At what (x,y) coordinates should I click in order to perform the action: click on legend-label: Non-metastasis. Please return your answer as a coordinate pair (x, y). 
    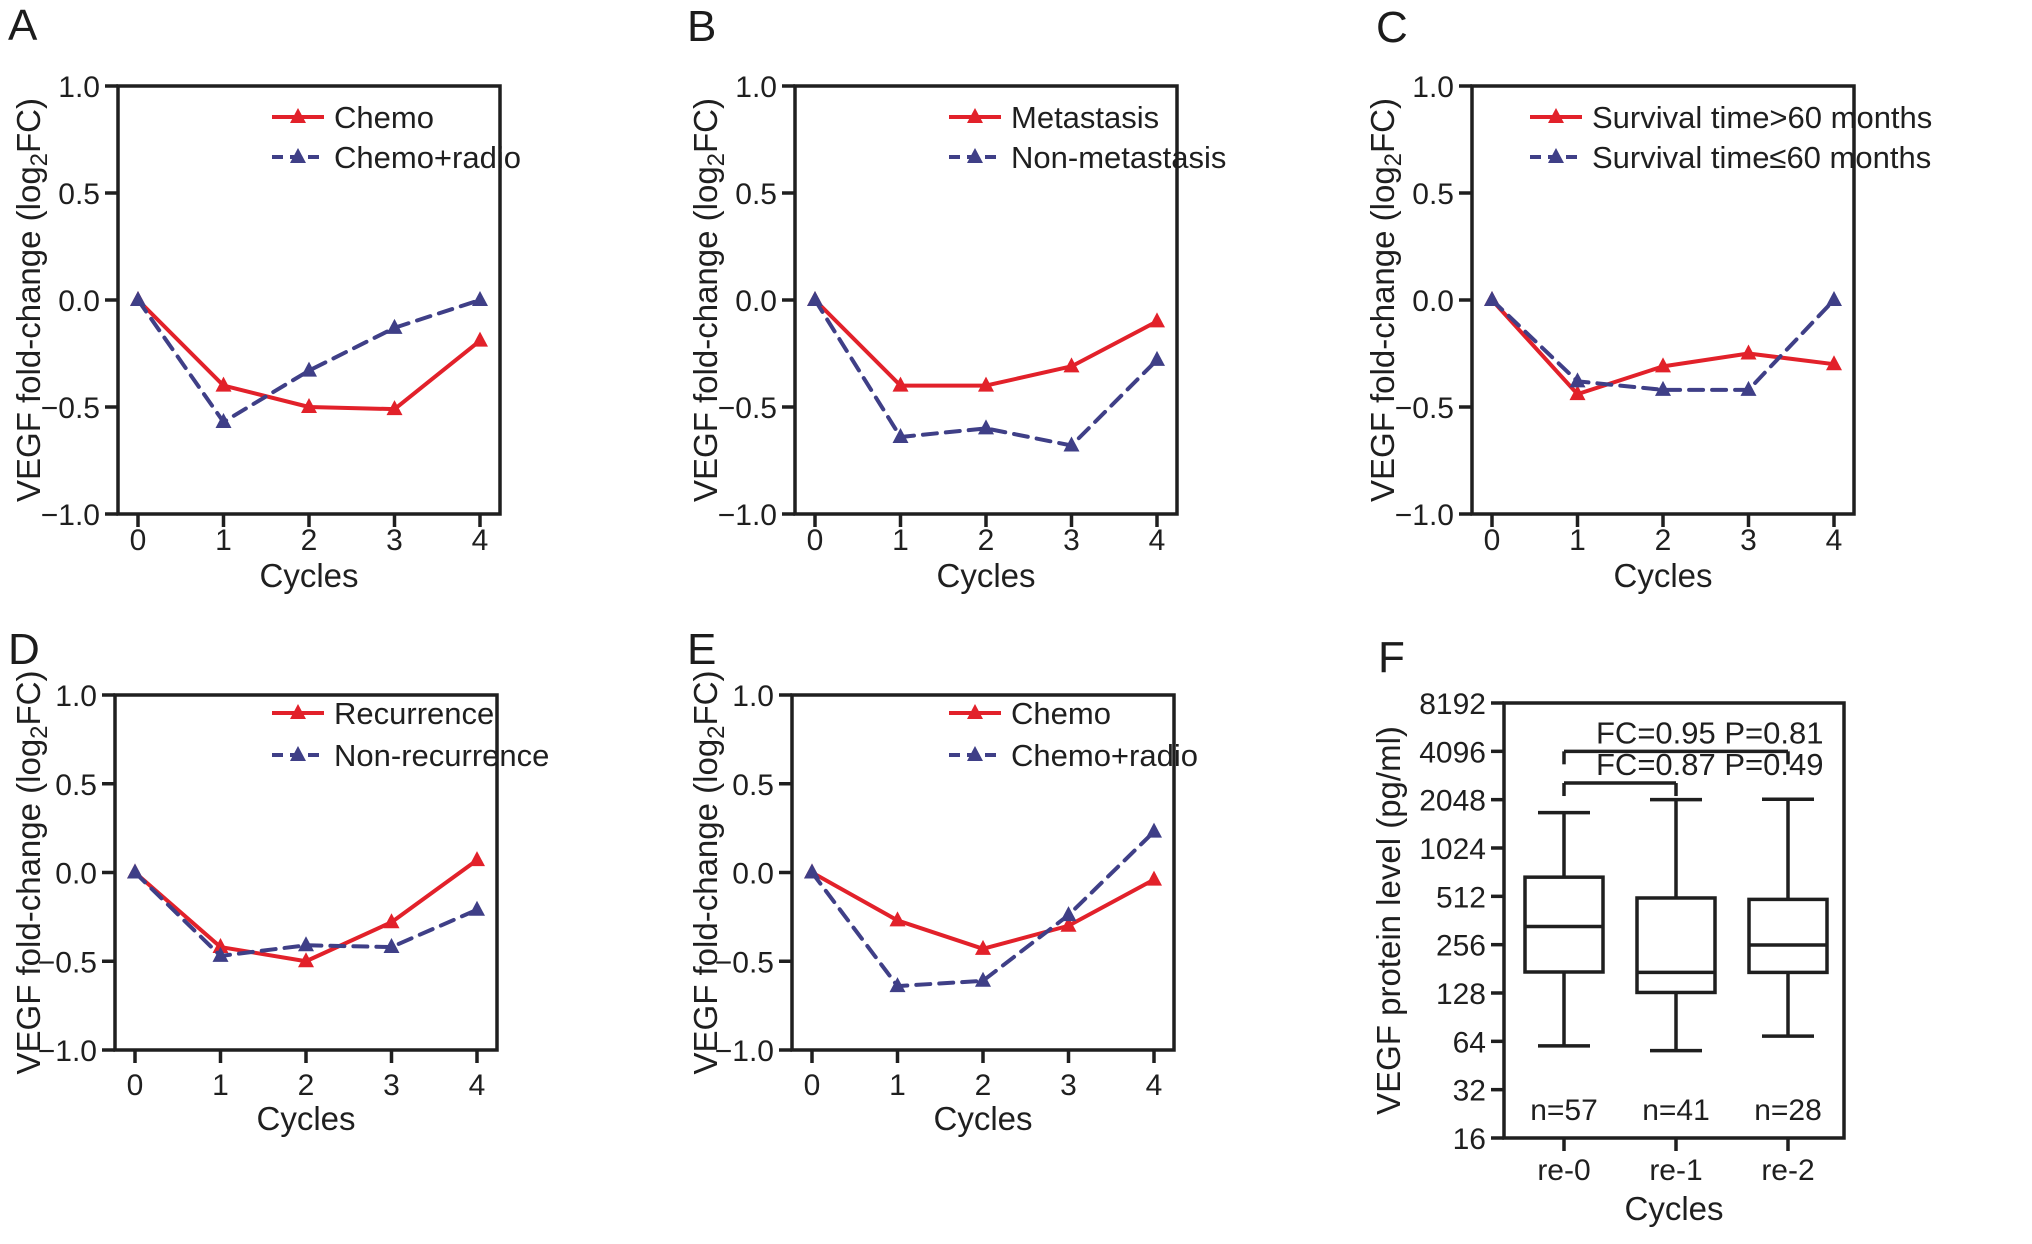
    Looking at the image, I should click on (1118, 157).